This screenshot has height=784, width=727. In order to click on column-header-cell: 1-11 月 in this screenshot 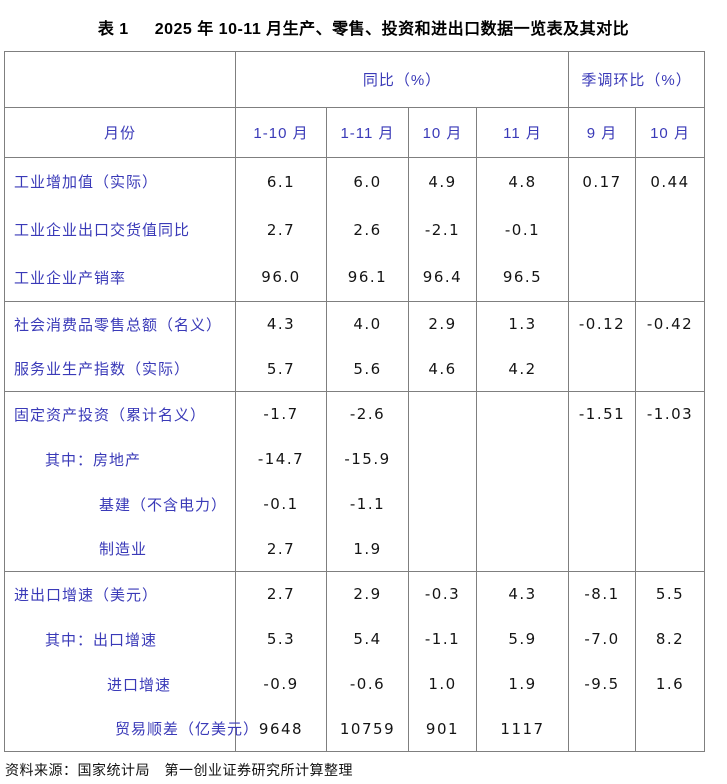, I will do `click(367, 132)`.